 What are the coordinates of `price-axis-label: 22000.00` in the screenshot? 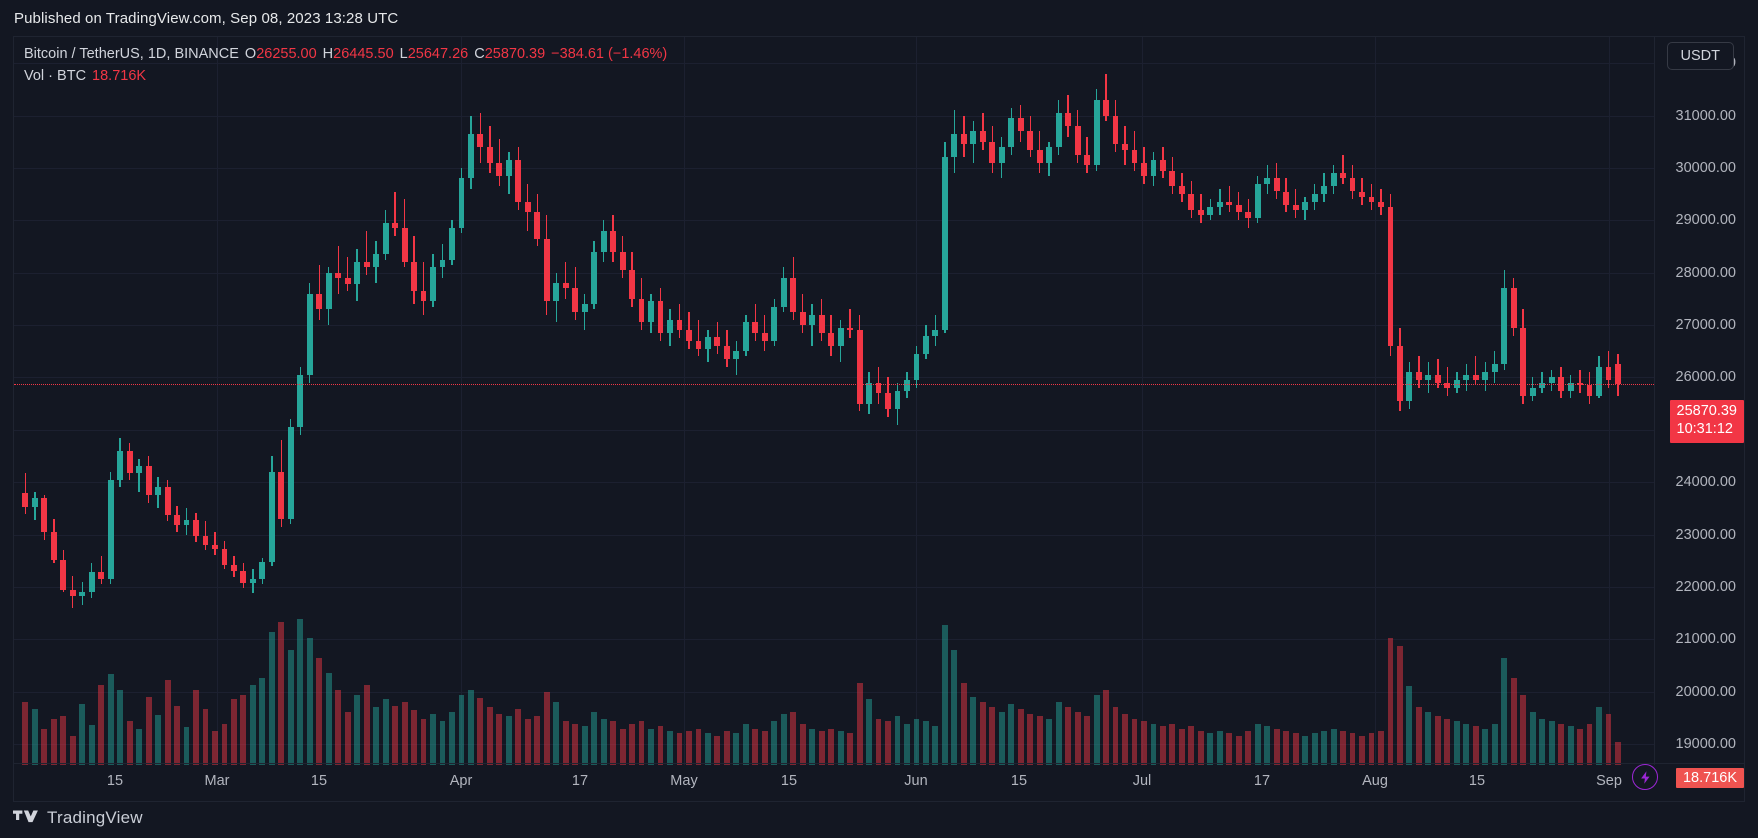 It's located at (1705, 586).